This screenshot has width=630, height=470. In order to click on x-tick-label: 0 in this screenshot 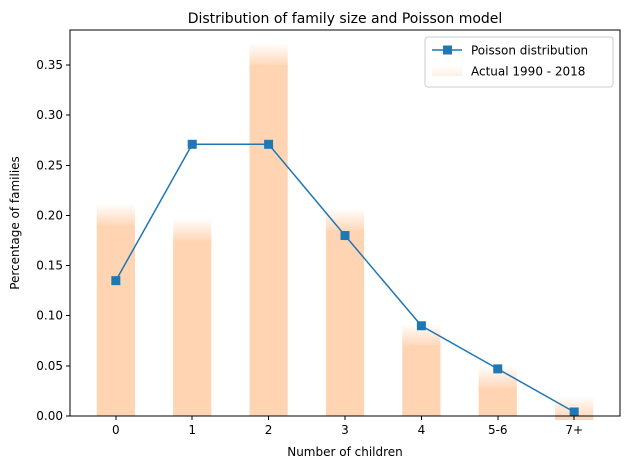, I will do `click(116, 430)`.